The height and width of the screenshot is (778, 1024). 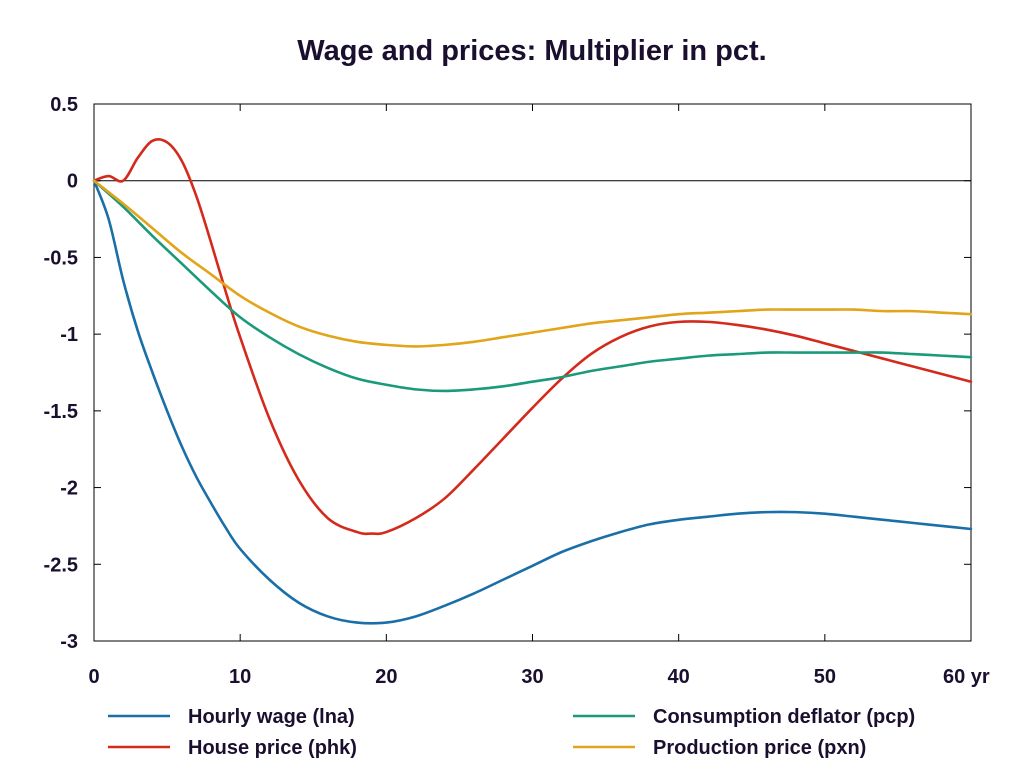 I want to click on y-tick-label: -2, so click(x=69, y=489).